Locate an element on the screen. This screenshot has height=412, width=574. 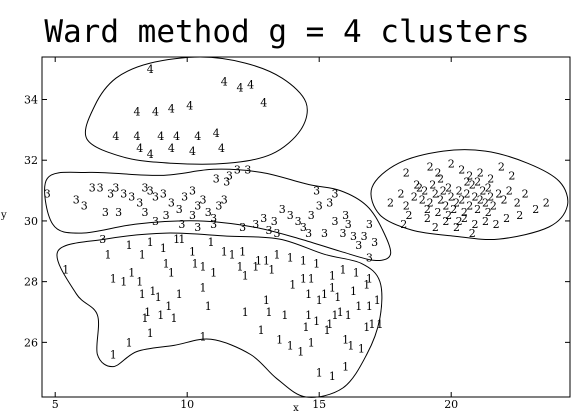
x-tick-label: 20 is located at coordinates (451, 404).